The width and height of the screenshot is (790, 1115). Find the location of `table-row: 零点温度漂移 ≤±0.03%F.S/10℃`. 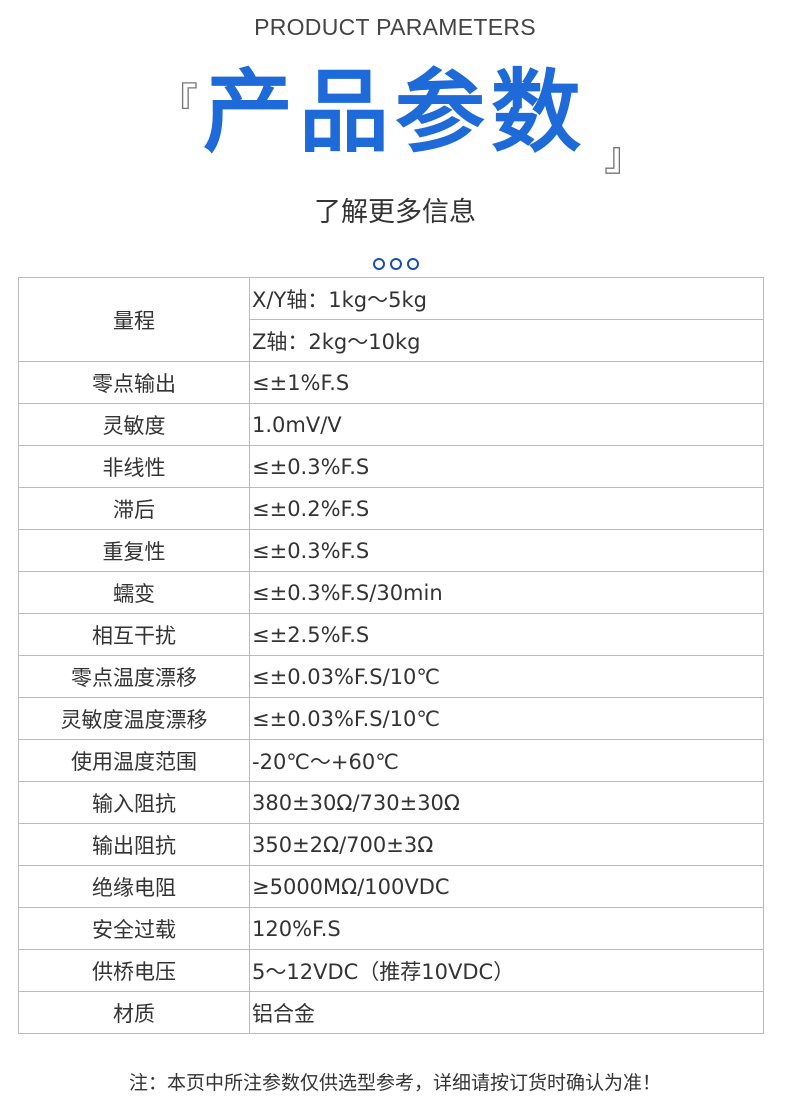

table-row: 零点温度漂移 ≤±0.03%F.S/10℃ is located at coordinates (391, 676).